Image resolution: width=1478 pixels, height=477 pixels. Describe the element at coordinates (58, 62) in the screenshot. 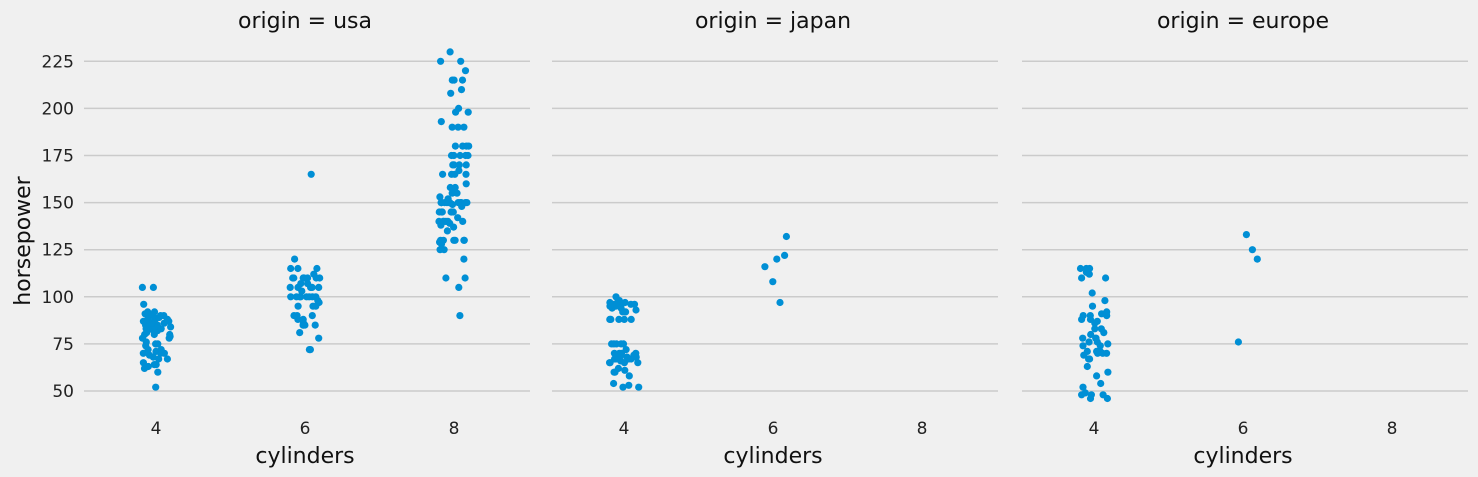

I see `y-tick-label: 225` at that location.